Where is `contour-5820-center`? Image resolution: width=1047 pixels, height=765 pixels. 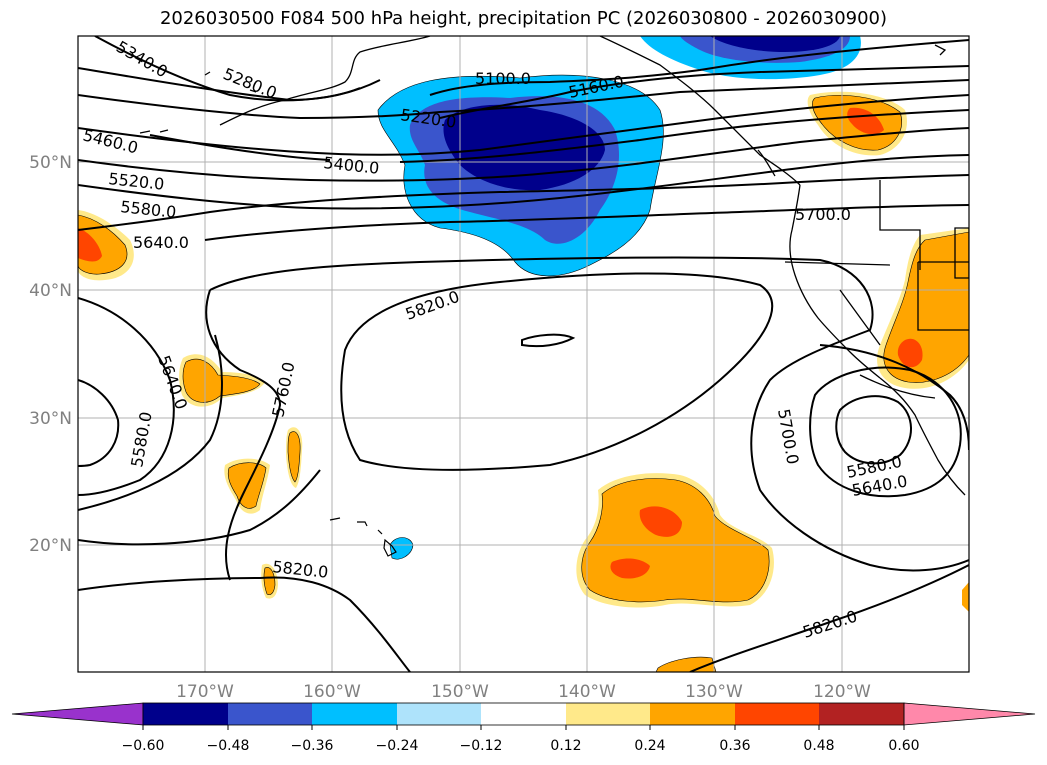 contour-5820-center is located at coordinates (557, 371).